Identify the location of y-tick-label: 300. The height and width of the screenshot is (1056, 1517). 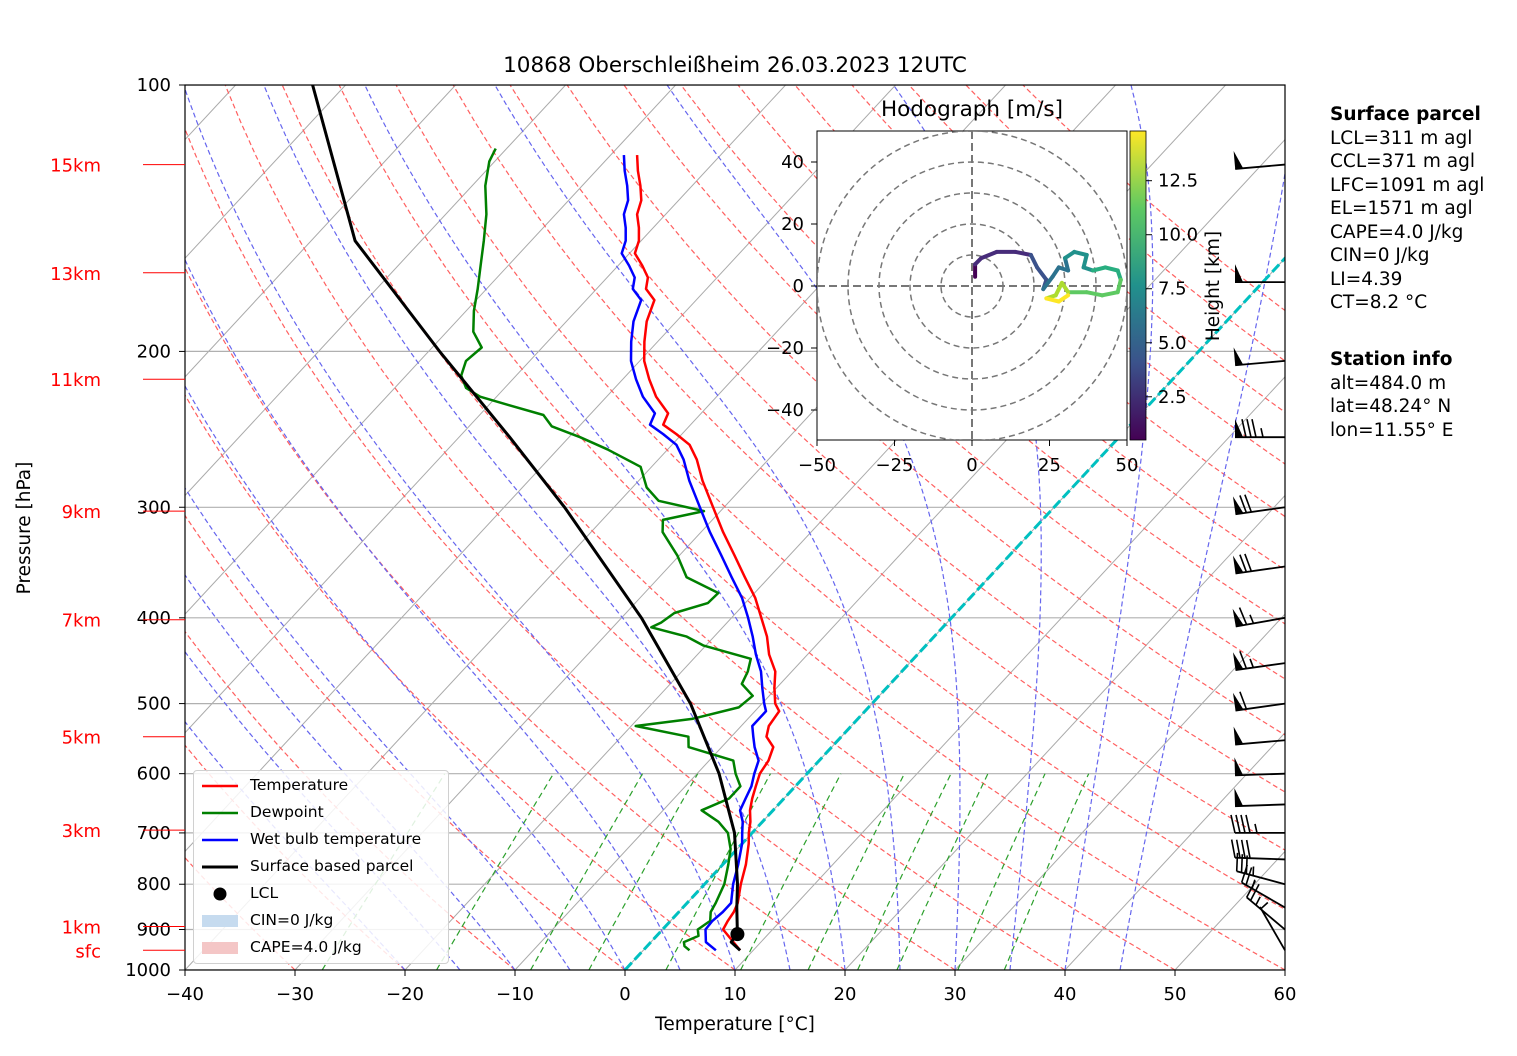
(154, 507).